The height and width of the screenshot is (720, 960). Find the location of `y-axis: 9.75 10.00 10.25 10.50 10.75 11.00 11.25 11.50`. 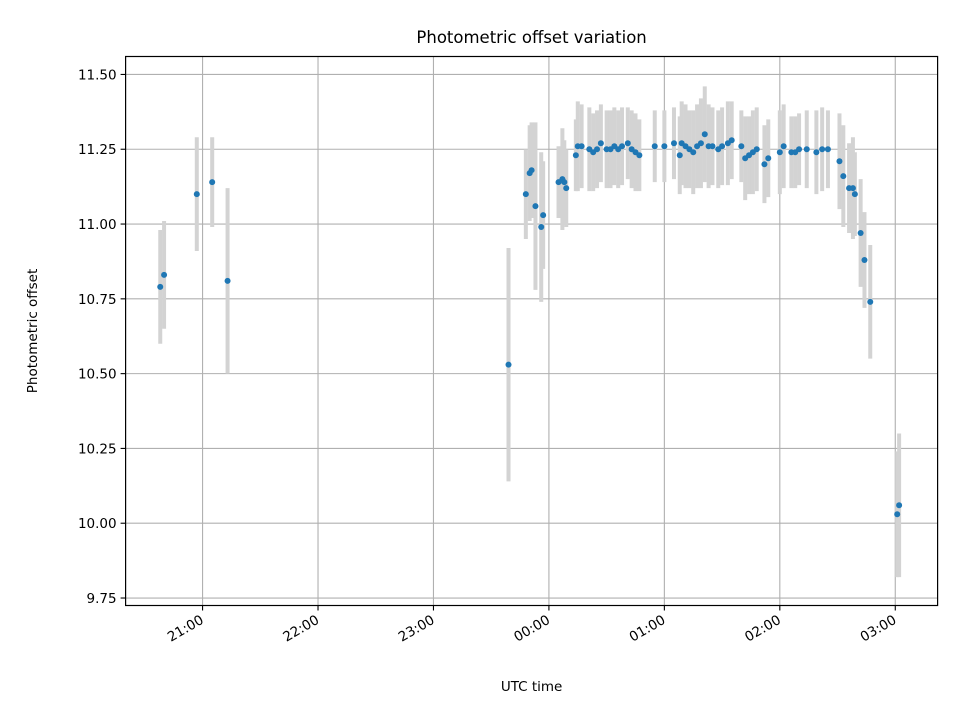

y-axis: 9.75 10.00 10.25 10.50 10.75 11.00 11.25 11.50 is located at coordinates (102, 337).